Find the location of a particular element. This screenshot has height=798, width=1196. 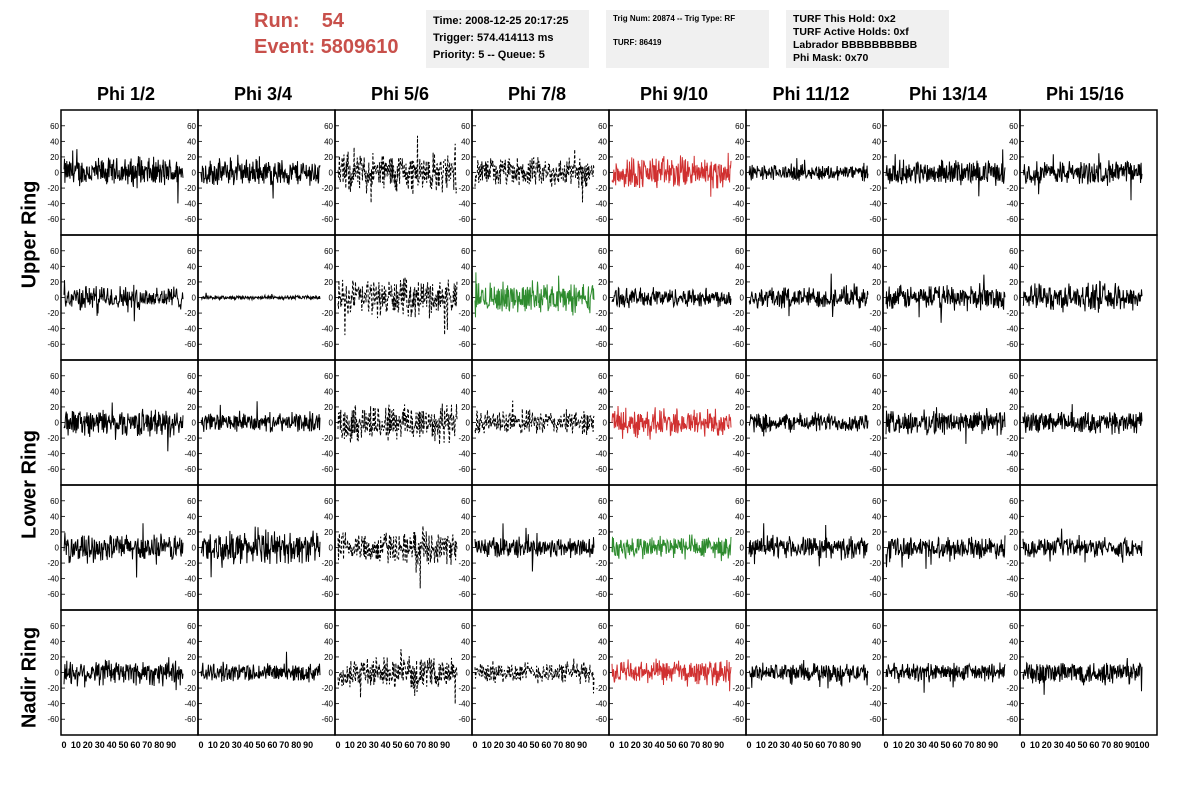

event-label: Event: is located at coordinates (285, 47).